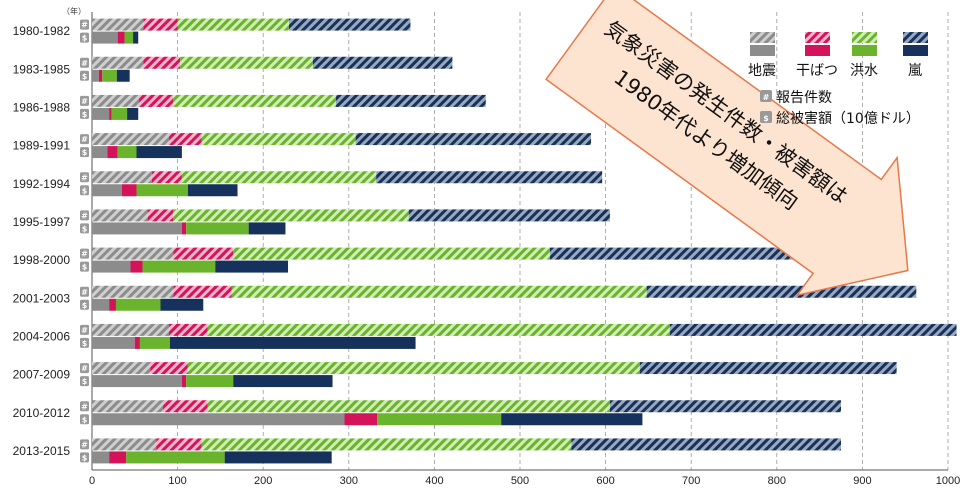 Image resolution: width=960 pixels, height=490 pixels. I want to click on legend-metric-badge: $, so click(766, 118).